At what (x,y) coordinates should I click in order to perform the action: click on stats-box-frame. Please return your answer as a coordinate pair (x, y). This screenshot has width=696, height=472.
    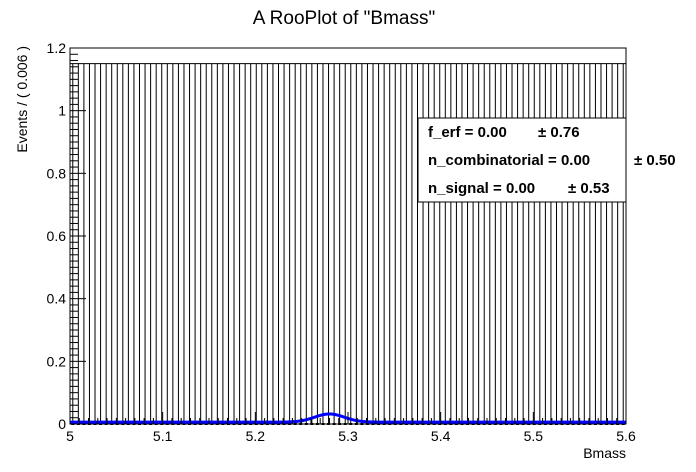
    Looking at the image, I should click on (522, 160).